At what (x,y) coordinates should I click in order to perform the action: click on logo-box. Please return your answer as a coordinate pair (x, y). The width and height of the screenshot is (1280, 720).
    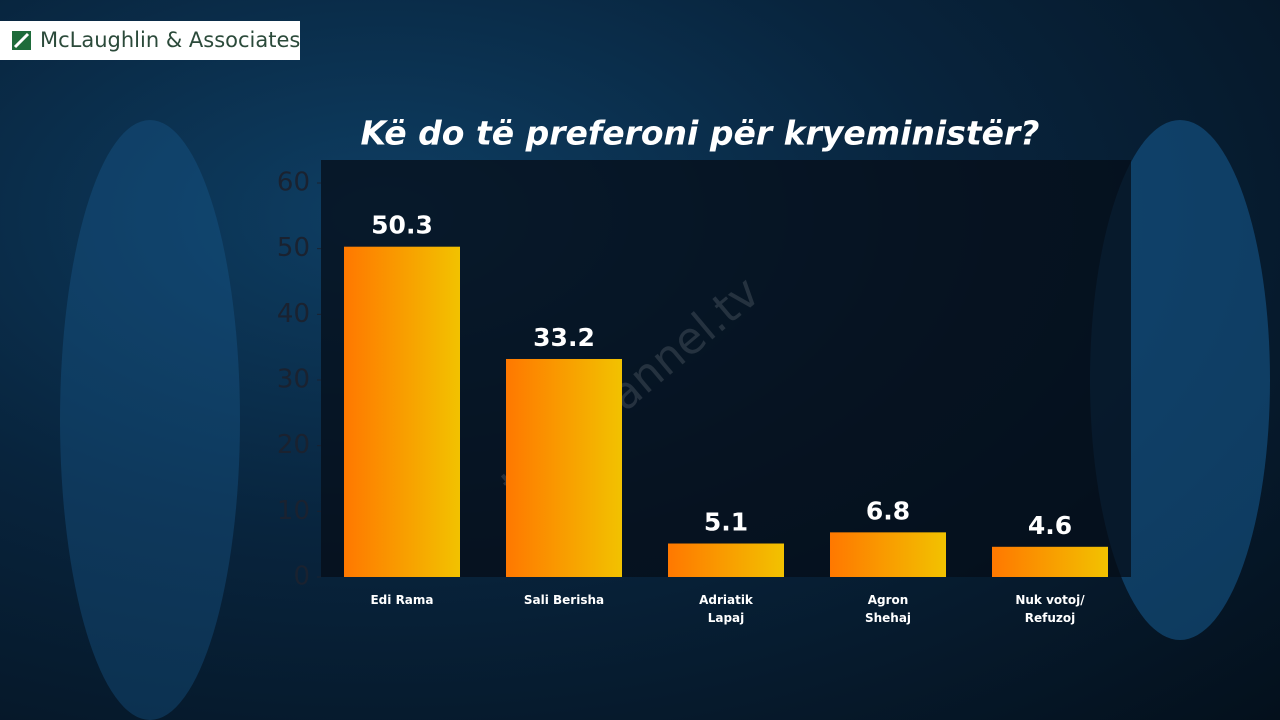
    Looking at the image, I should click on (150, 40).